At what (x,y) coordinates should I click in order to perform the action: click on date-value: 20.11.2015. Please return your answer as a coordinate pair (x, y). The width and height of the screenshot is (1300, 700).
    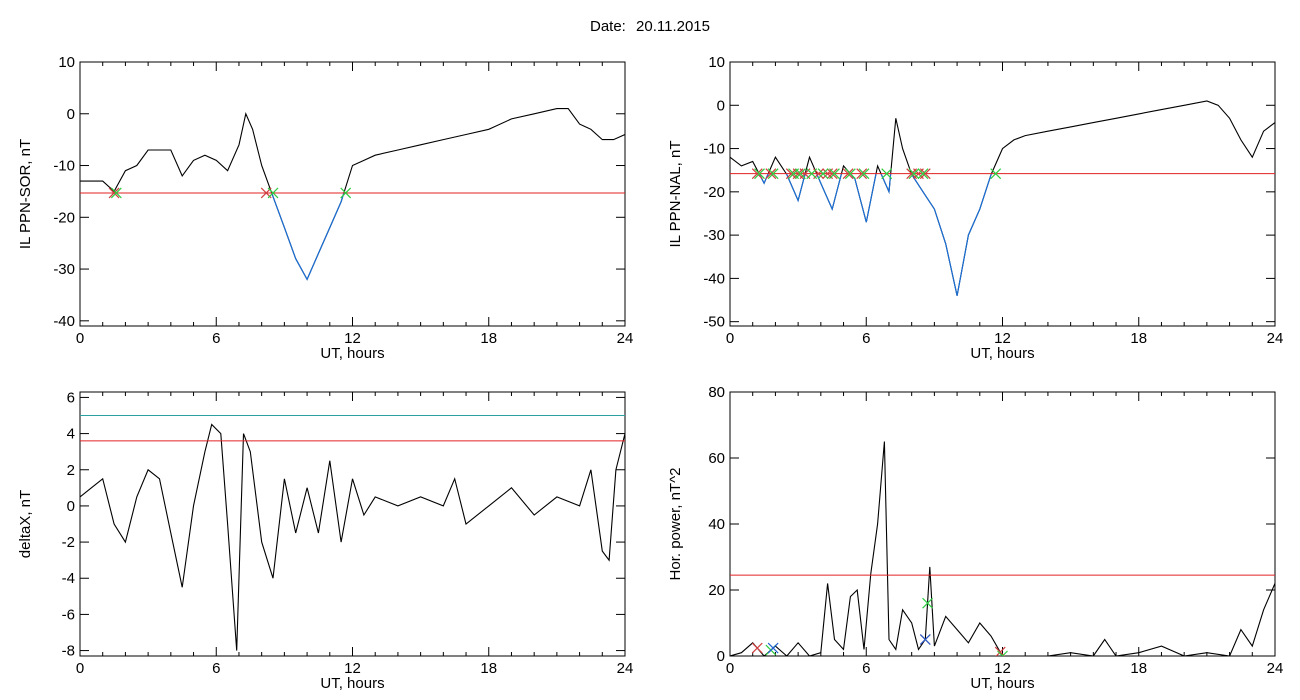
    Looking at the image, I should click on (673, 26).